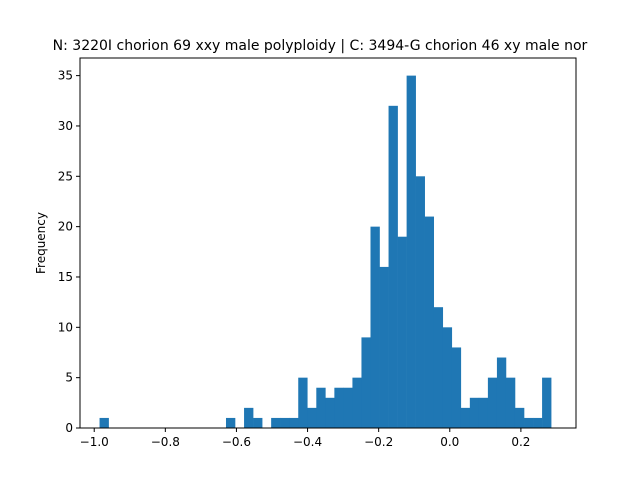  I want to click on x-tick-label: −1.0, so click(94, 442).